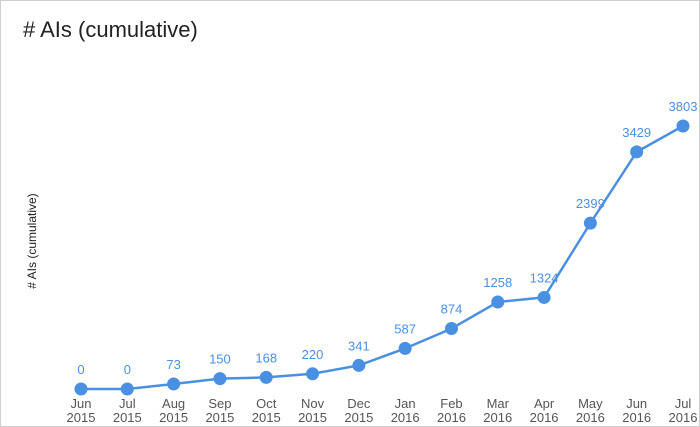 Image resolution: width=700 pixels, height=427 pixels. I want to click on data-label: 587, so click(405, 328).